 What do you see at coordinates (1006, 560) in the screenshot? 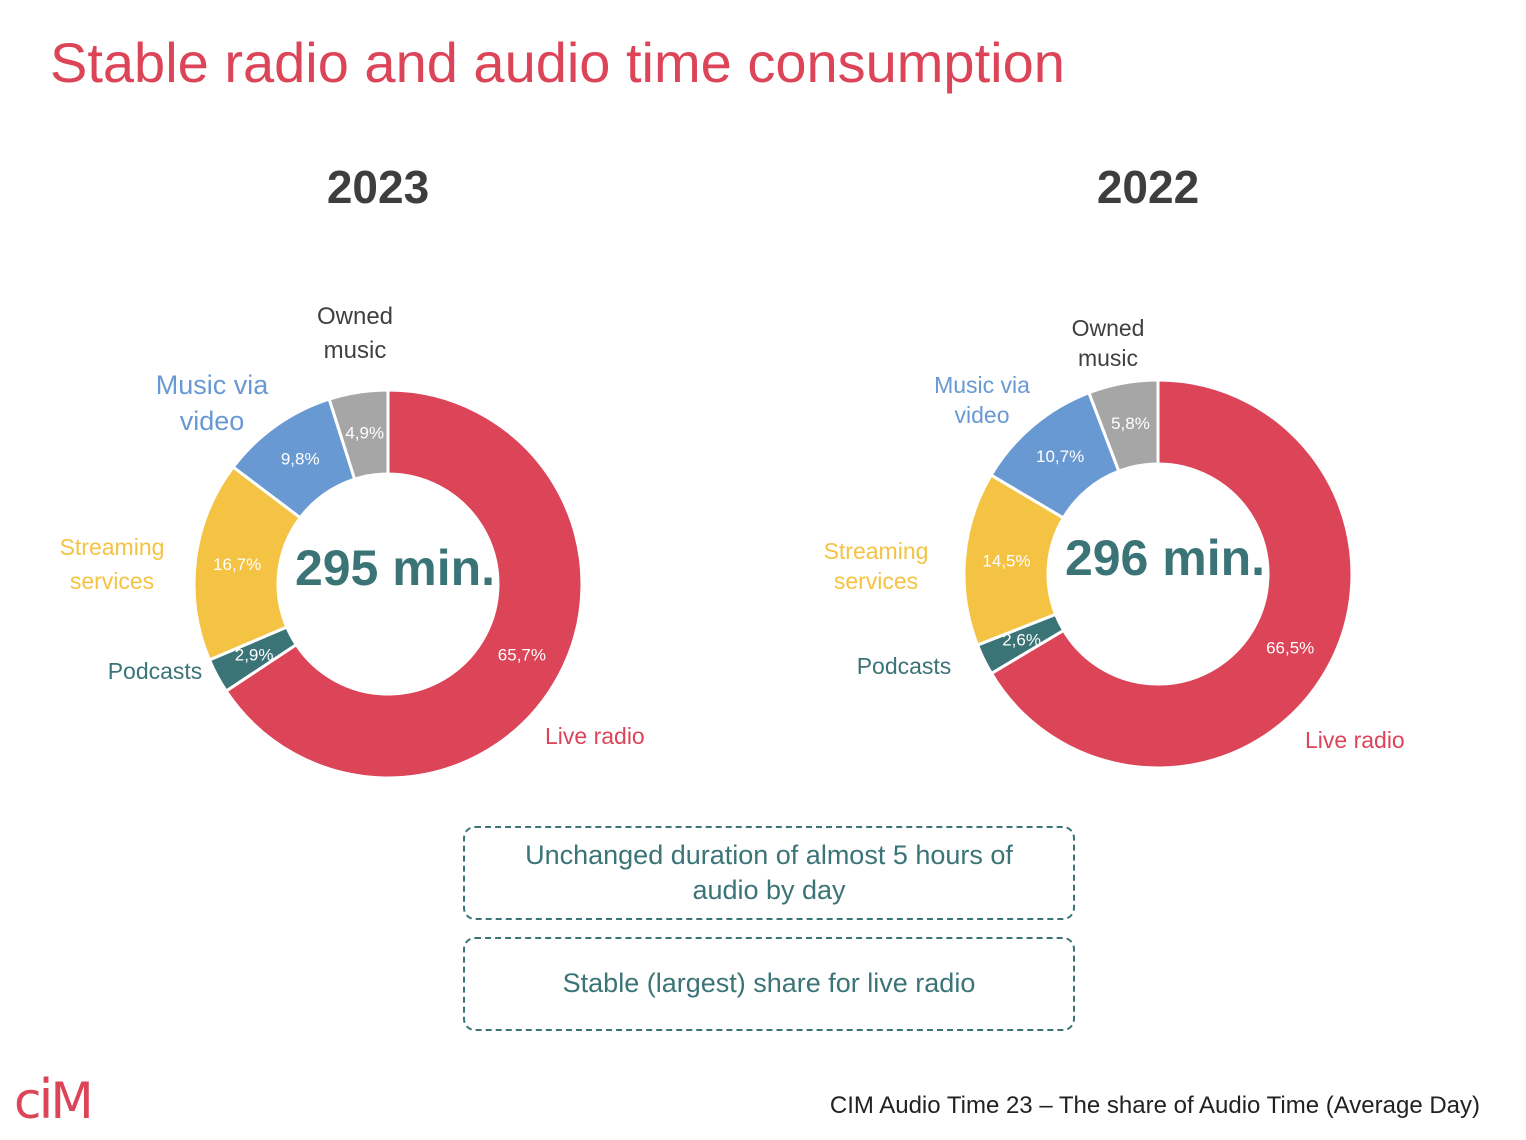
I see `pct-label-streaming-services-2022: 14,5%` at bounding box center [1006, 560].